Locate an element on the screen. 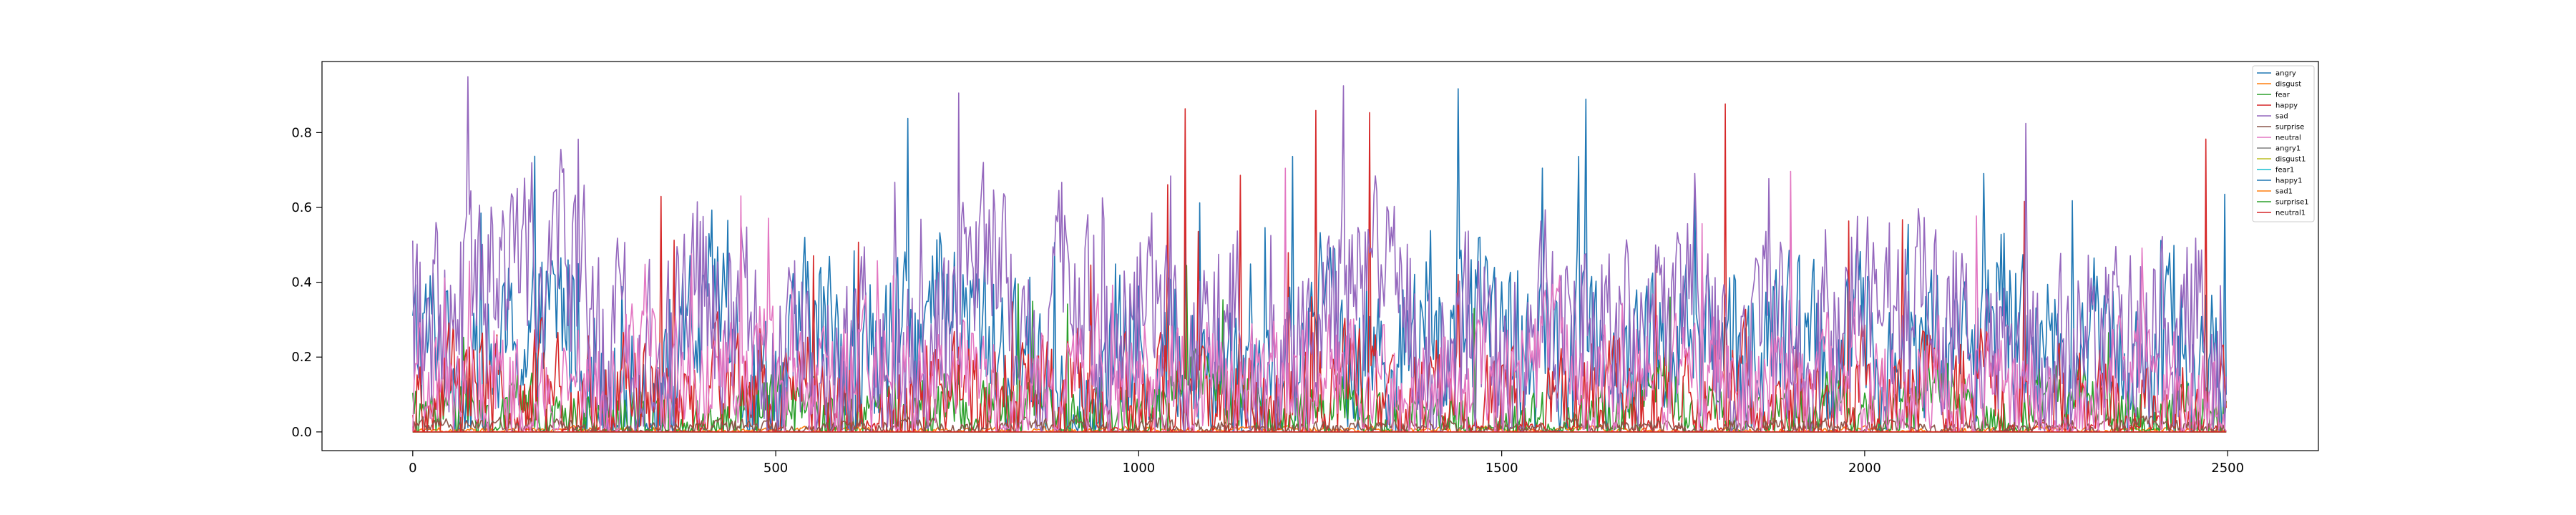  x-tick-label: 1500 is located at coordinates (1501, 469).